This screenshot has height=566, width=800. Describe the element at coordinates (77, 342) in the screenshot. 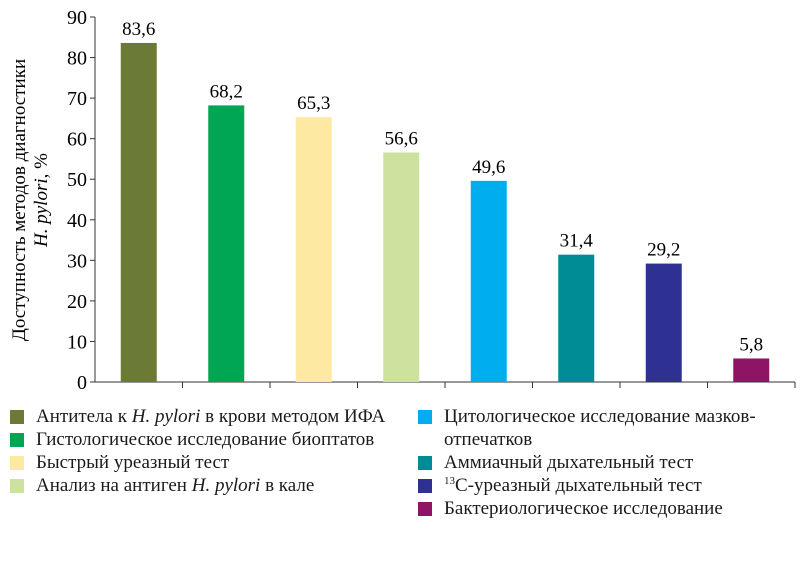

I see `y-tick-label: 10` at that location.